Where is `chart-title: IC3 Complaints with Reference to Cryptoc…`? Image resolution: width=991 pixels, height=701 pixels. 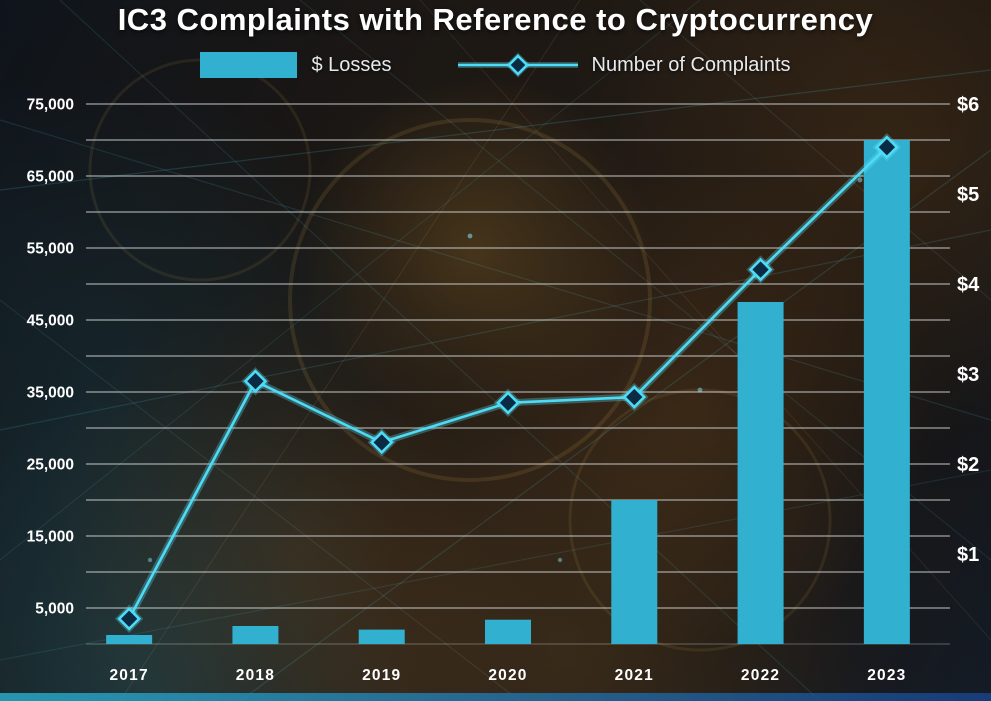
chart-title: IC3 Complaints with Reference to Cryptoc… is located at coordinates (495, 19).